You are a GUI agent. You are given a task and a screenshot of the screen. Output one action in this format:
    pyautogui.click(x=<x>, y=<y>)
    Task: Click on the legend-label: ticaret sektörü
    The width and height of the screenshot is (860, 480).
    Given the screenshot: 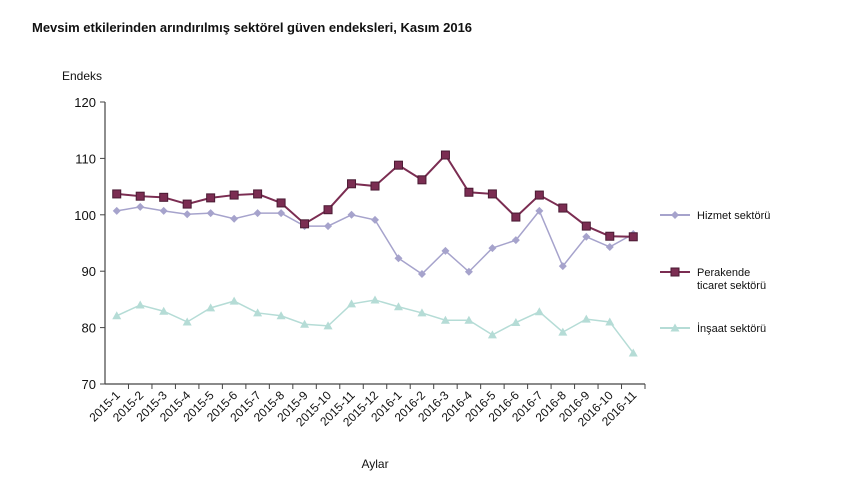 What is the action you would take?
    pyautogui.click(x=731, y=286)
    